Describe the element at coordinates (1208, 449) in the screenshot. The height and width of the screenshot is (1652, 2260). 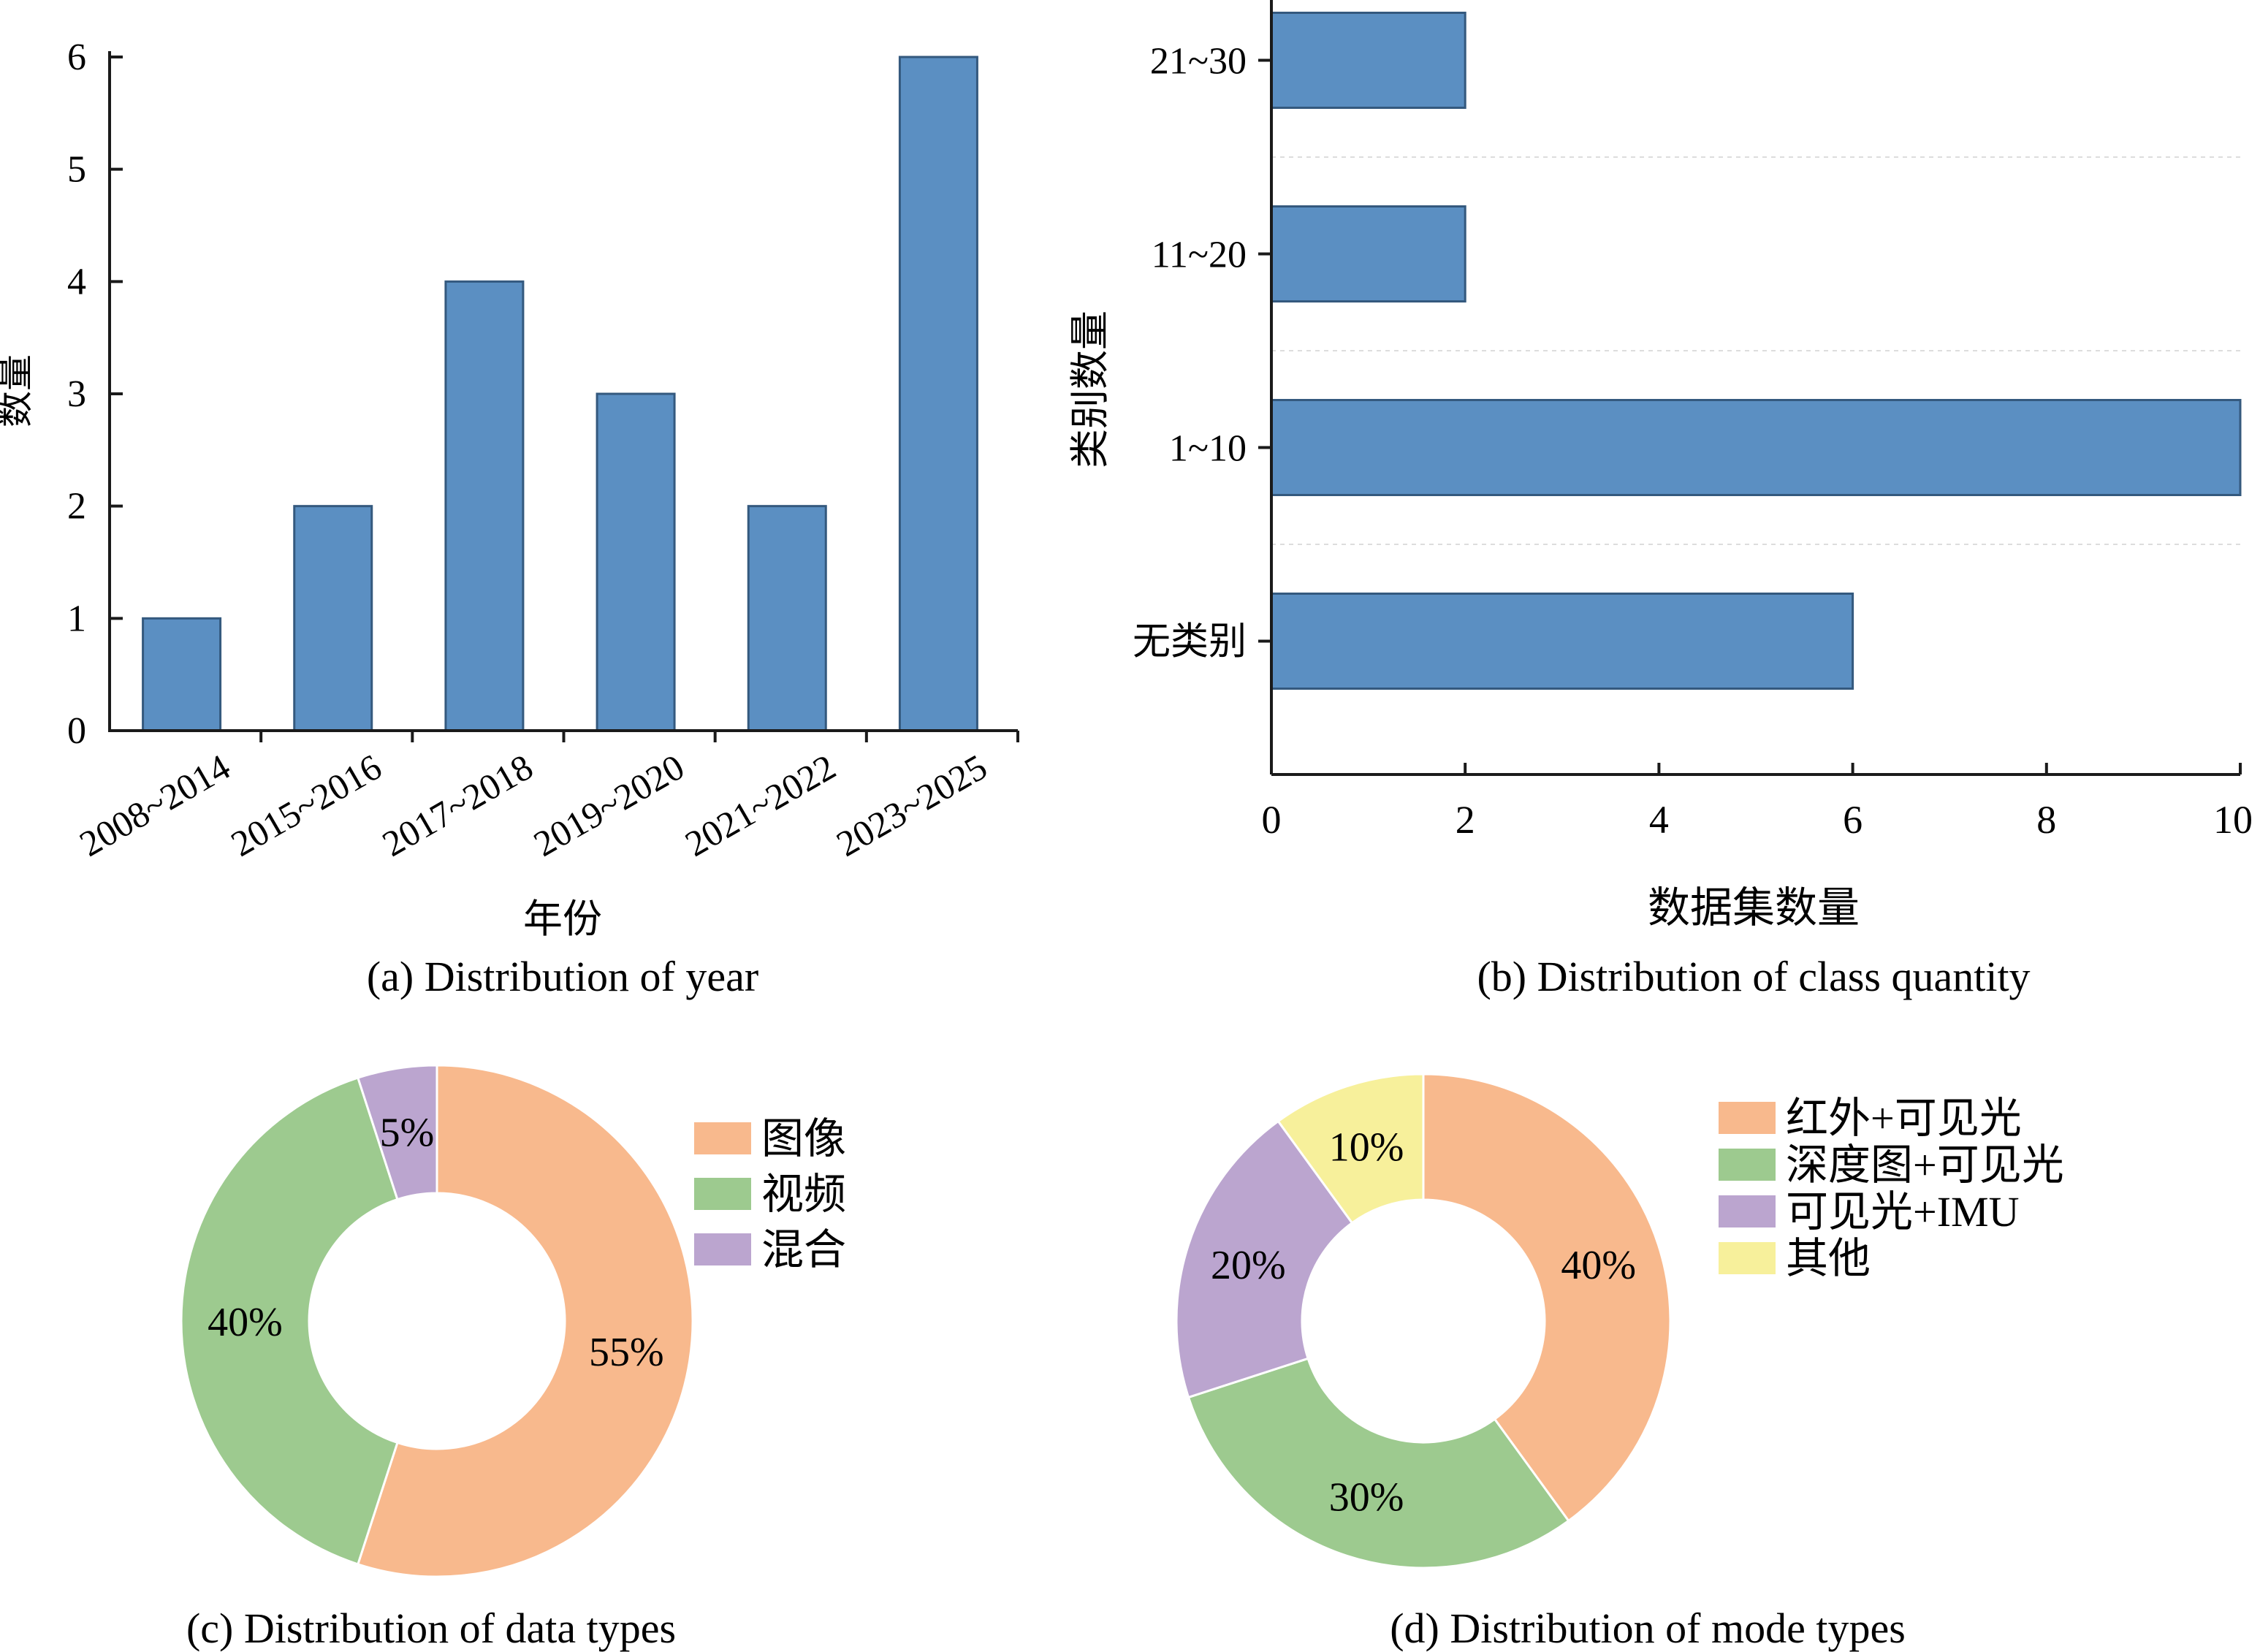
I see `y-tick-label: 1~10` at that location.